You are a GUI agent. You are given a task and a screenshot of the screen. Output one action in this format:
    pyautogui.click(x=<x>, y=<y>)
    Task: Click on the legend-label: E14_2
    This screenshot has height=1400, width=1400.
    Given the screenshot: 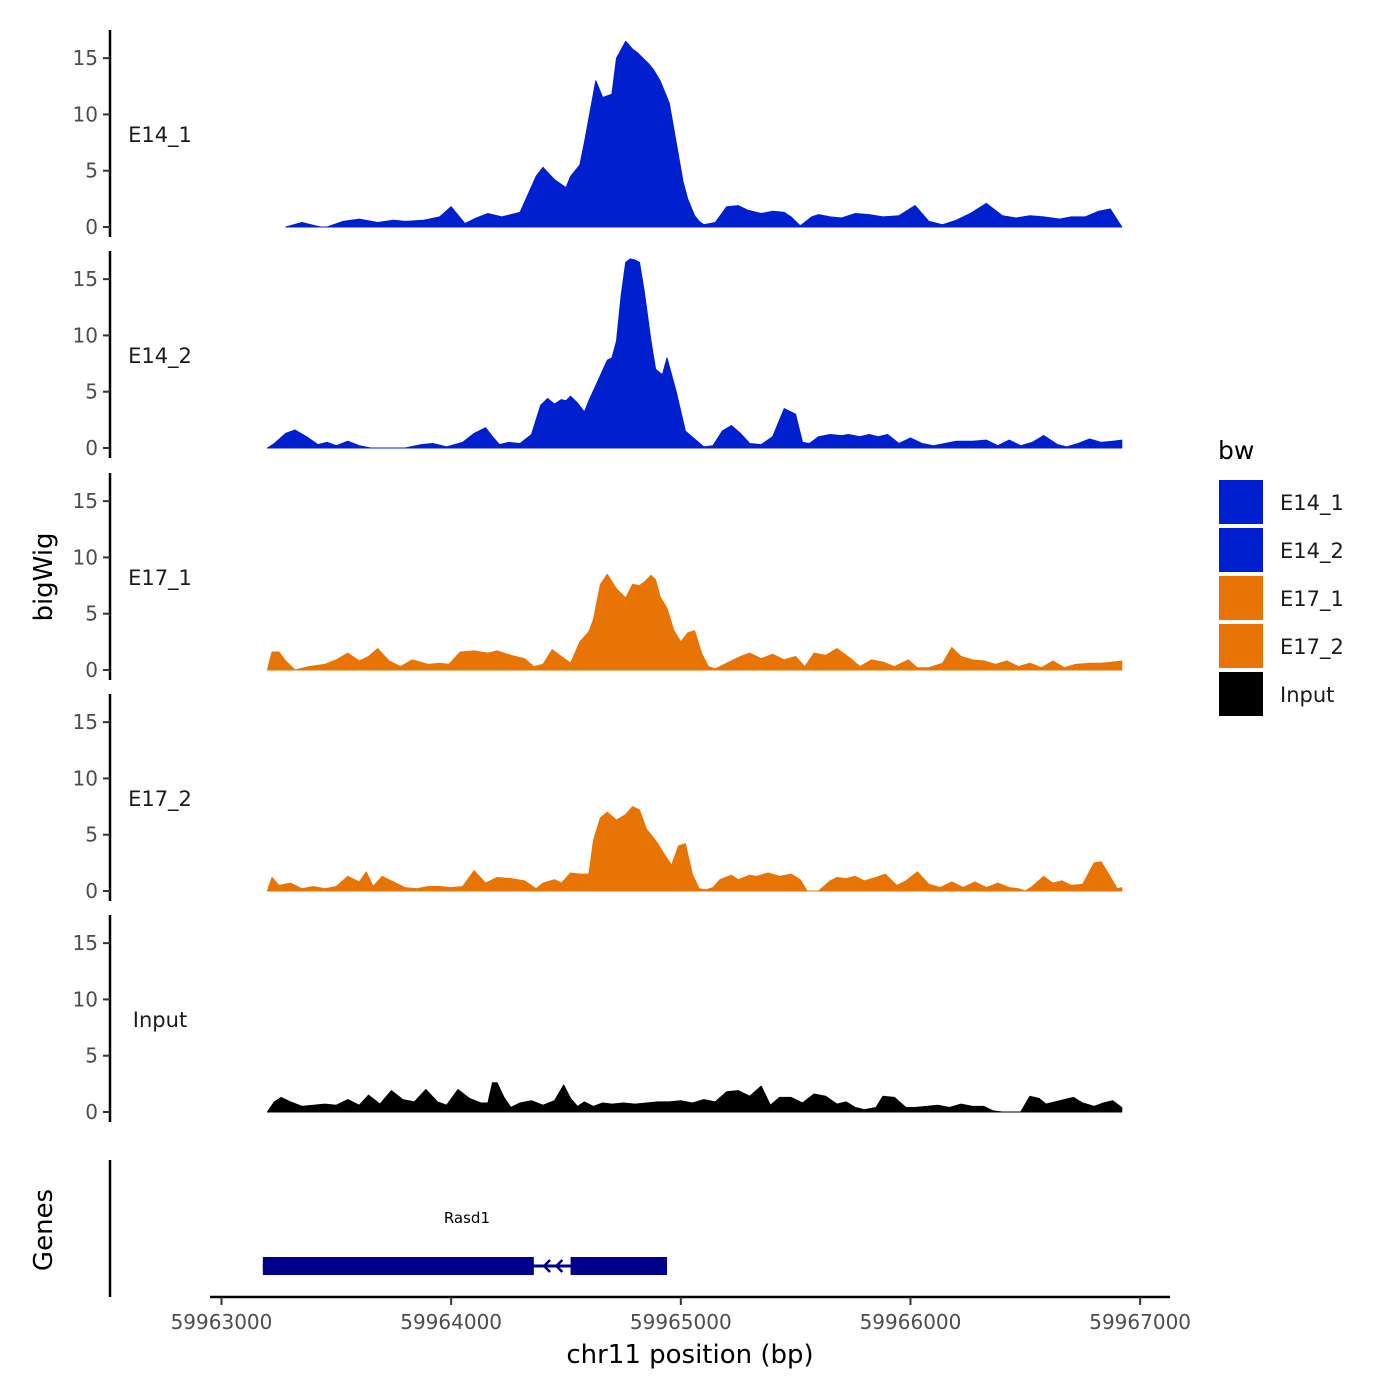 What is the action you would take?
    pyautogui.click(x=1312, y=551)
    